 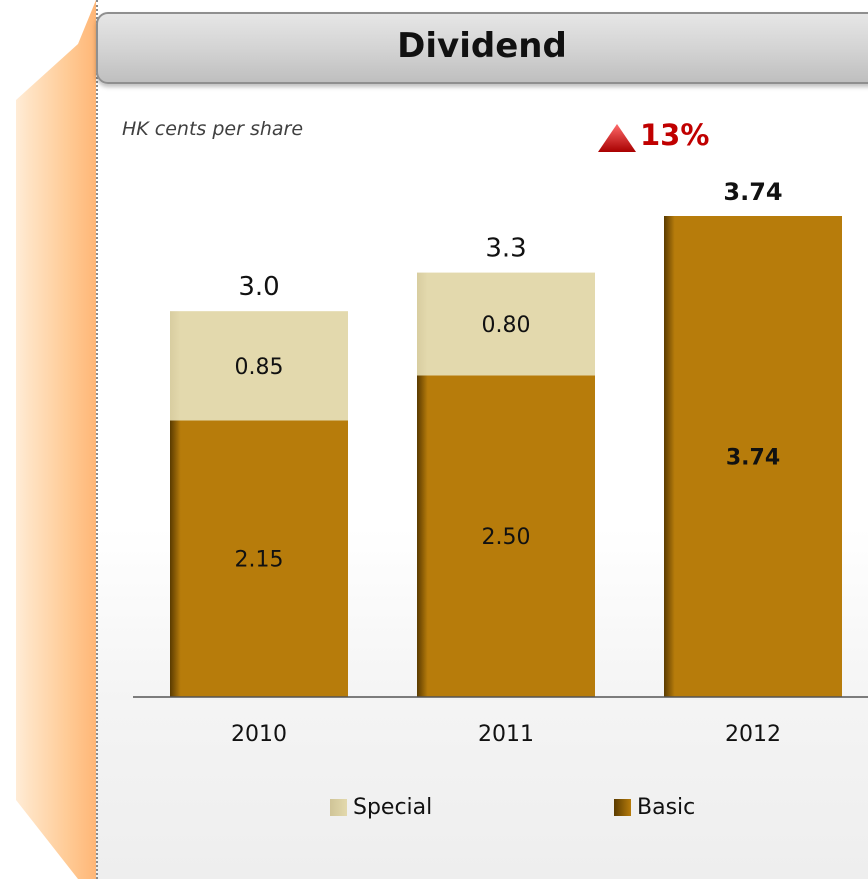 I want to click on bar-label-special-2011: 0.80, so click(x=506, y=325).